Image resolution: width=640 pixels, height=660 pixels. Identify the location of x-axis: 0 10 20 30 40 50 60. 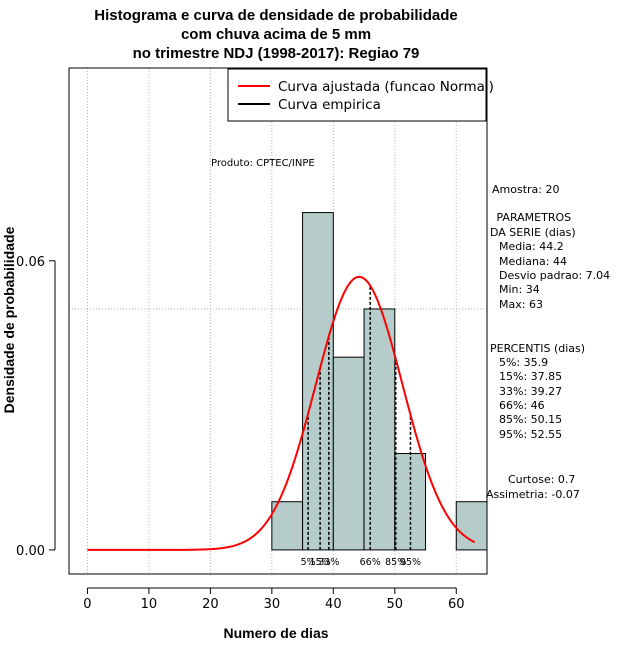
(274, 599).